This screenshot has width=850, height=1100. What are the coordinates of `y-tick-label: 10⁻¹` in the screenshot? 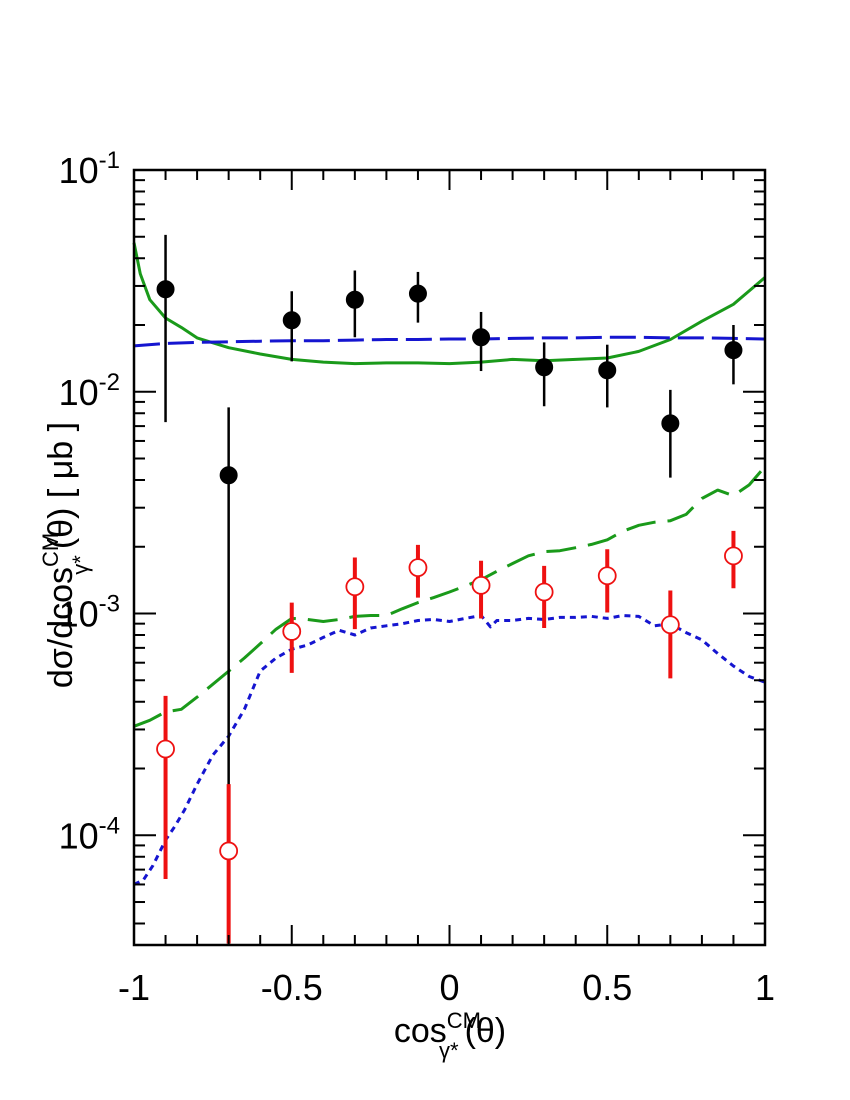 It's located at (89, 169).